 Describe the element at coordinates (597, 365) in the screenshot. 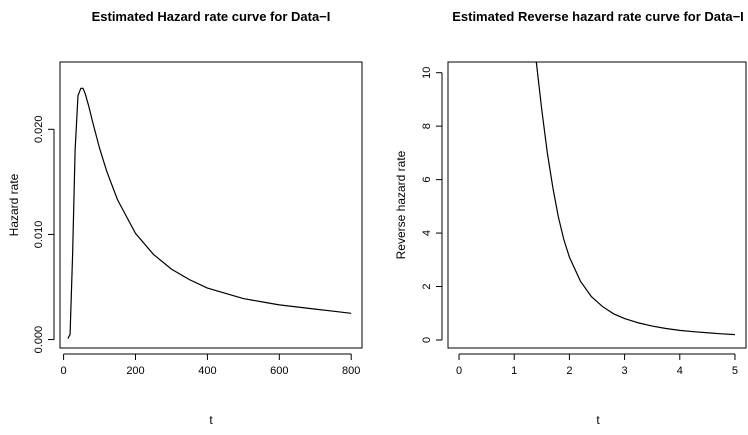

I see `reverse-hazard-x-axis: 0 1 2 3 4 5` at that location.